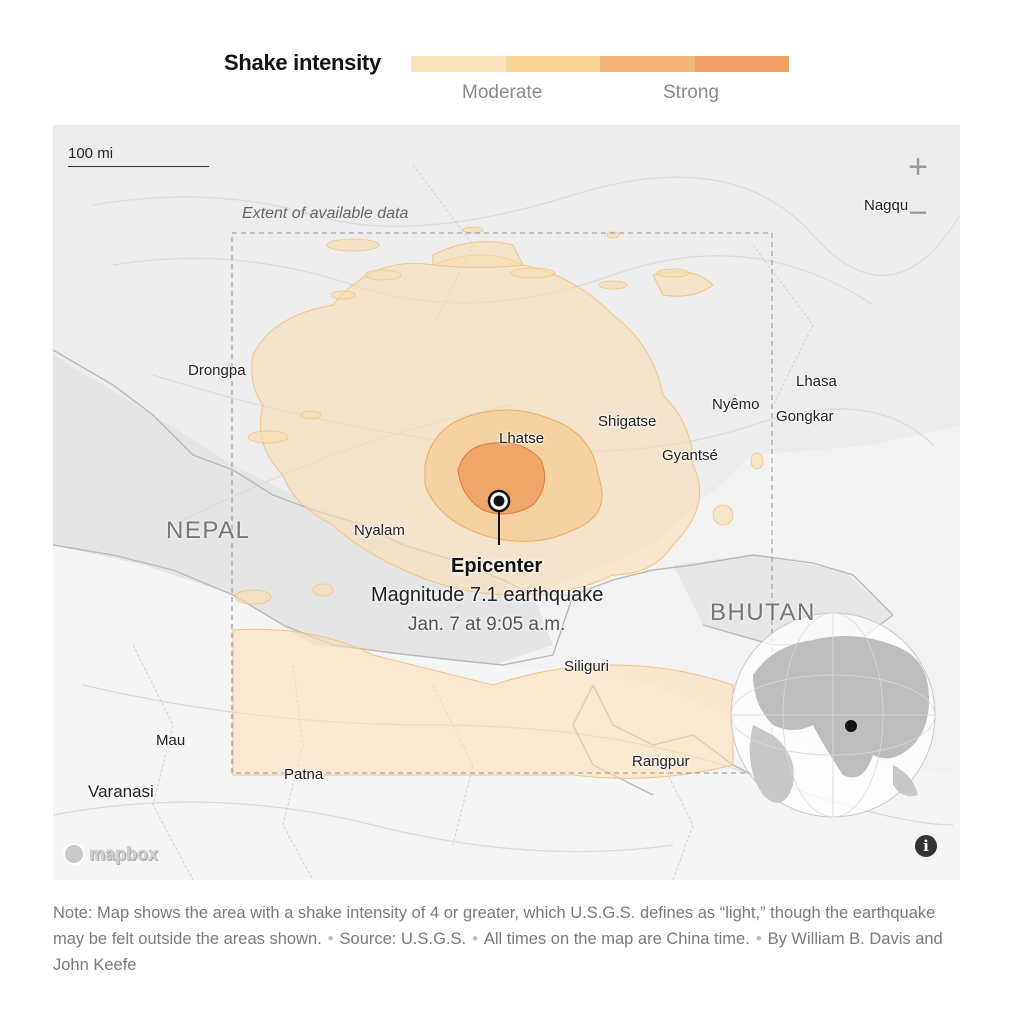 The width and height of the screenshot is (1012, 1024). What do you see at coordinates (501, 478) in the screenshot?
I see `shake-zone-strong` at bounding box center [501, 478].